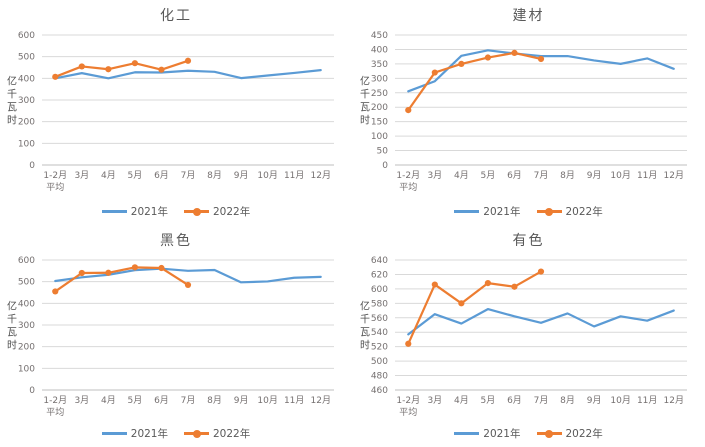 The height and width of the screenshot is (447, 705). I want to click on y-tick-label: 450, so click(378, 36).